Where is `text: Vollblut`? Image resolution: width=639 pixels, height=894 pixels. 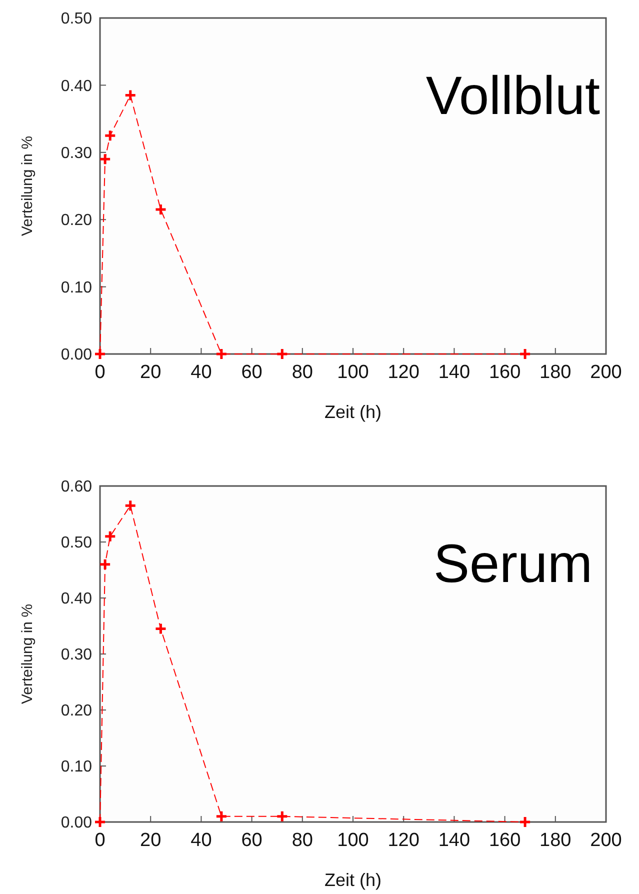 text: Vollblut is located at coordinates (513, 96).